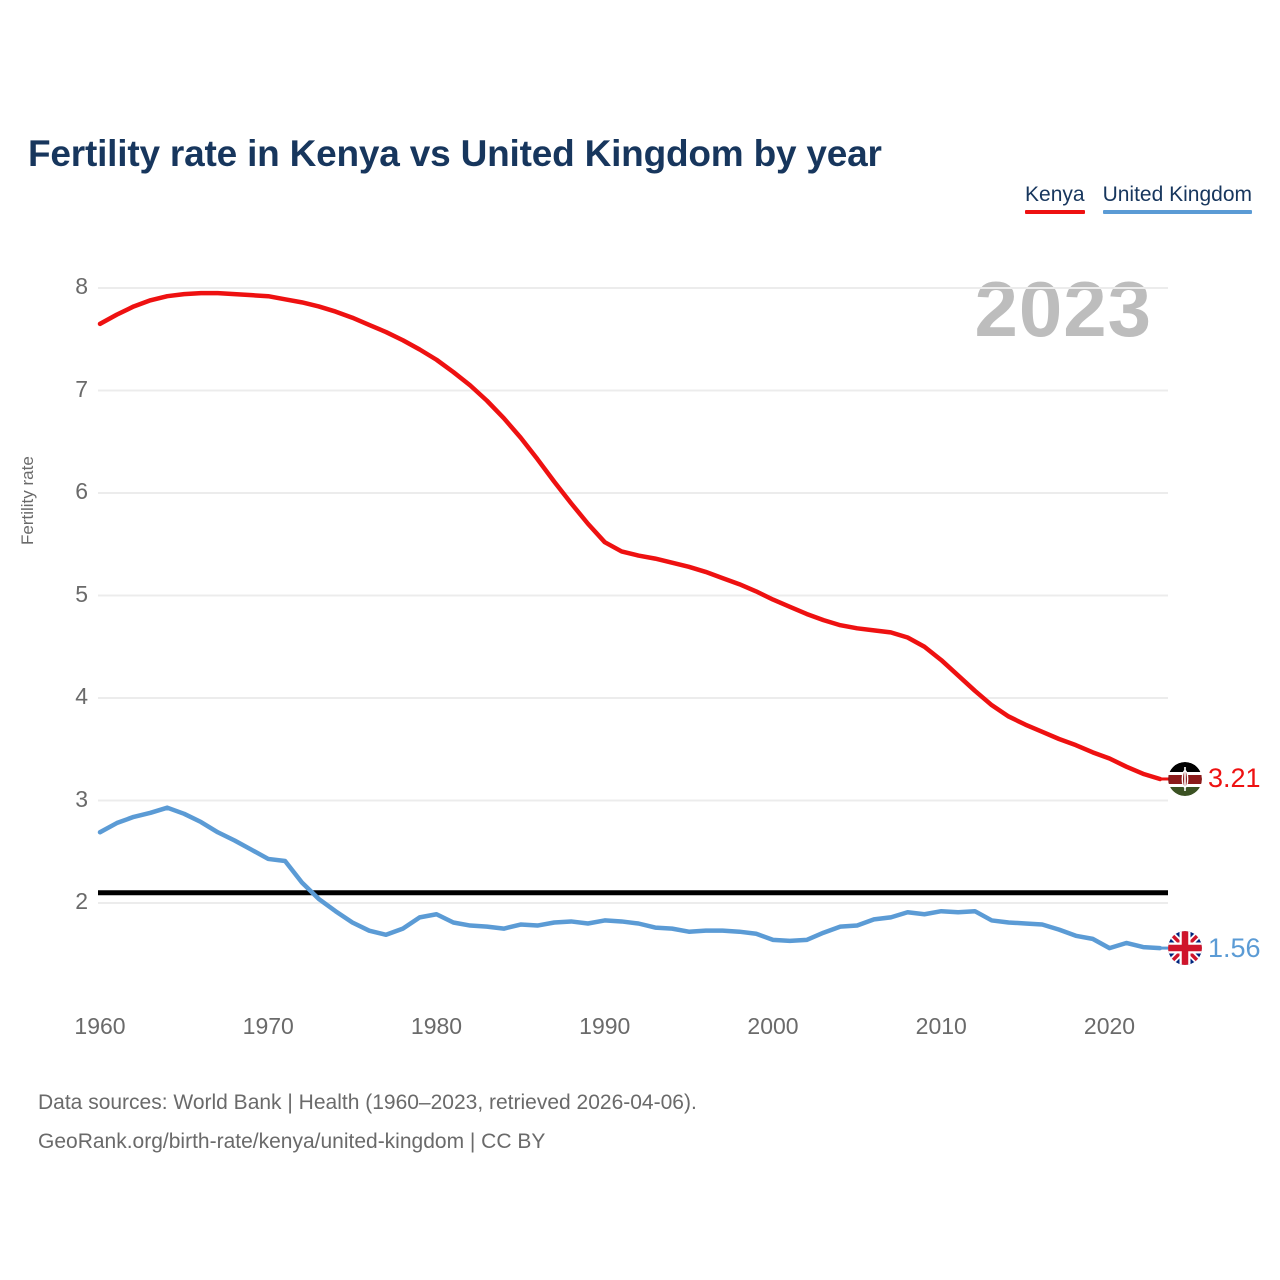  What do you see at coordinates (27, 500) in the screenshot?
I see `y-axis-title: Fertility rate` at bounding box center [27, 500].